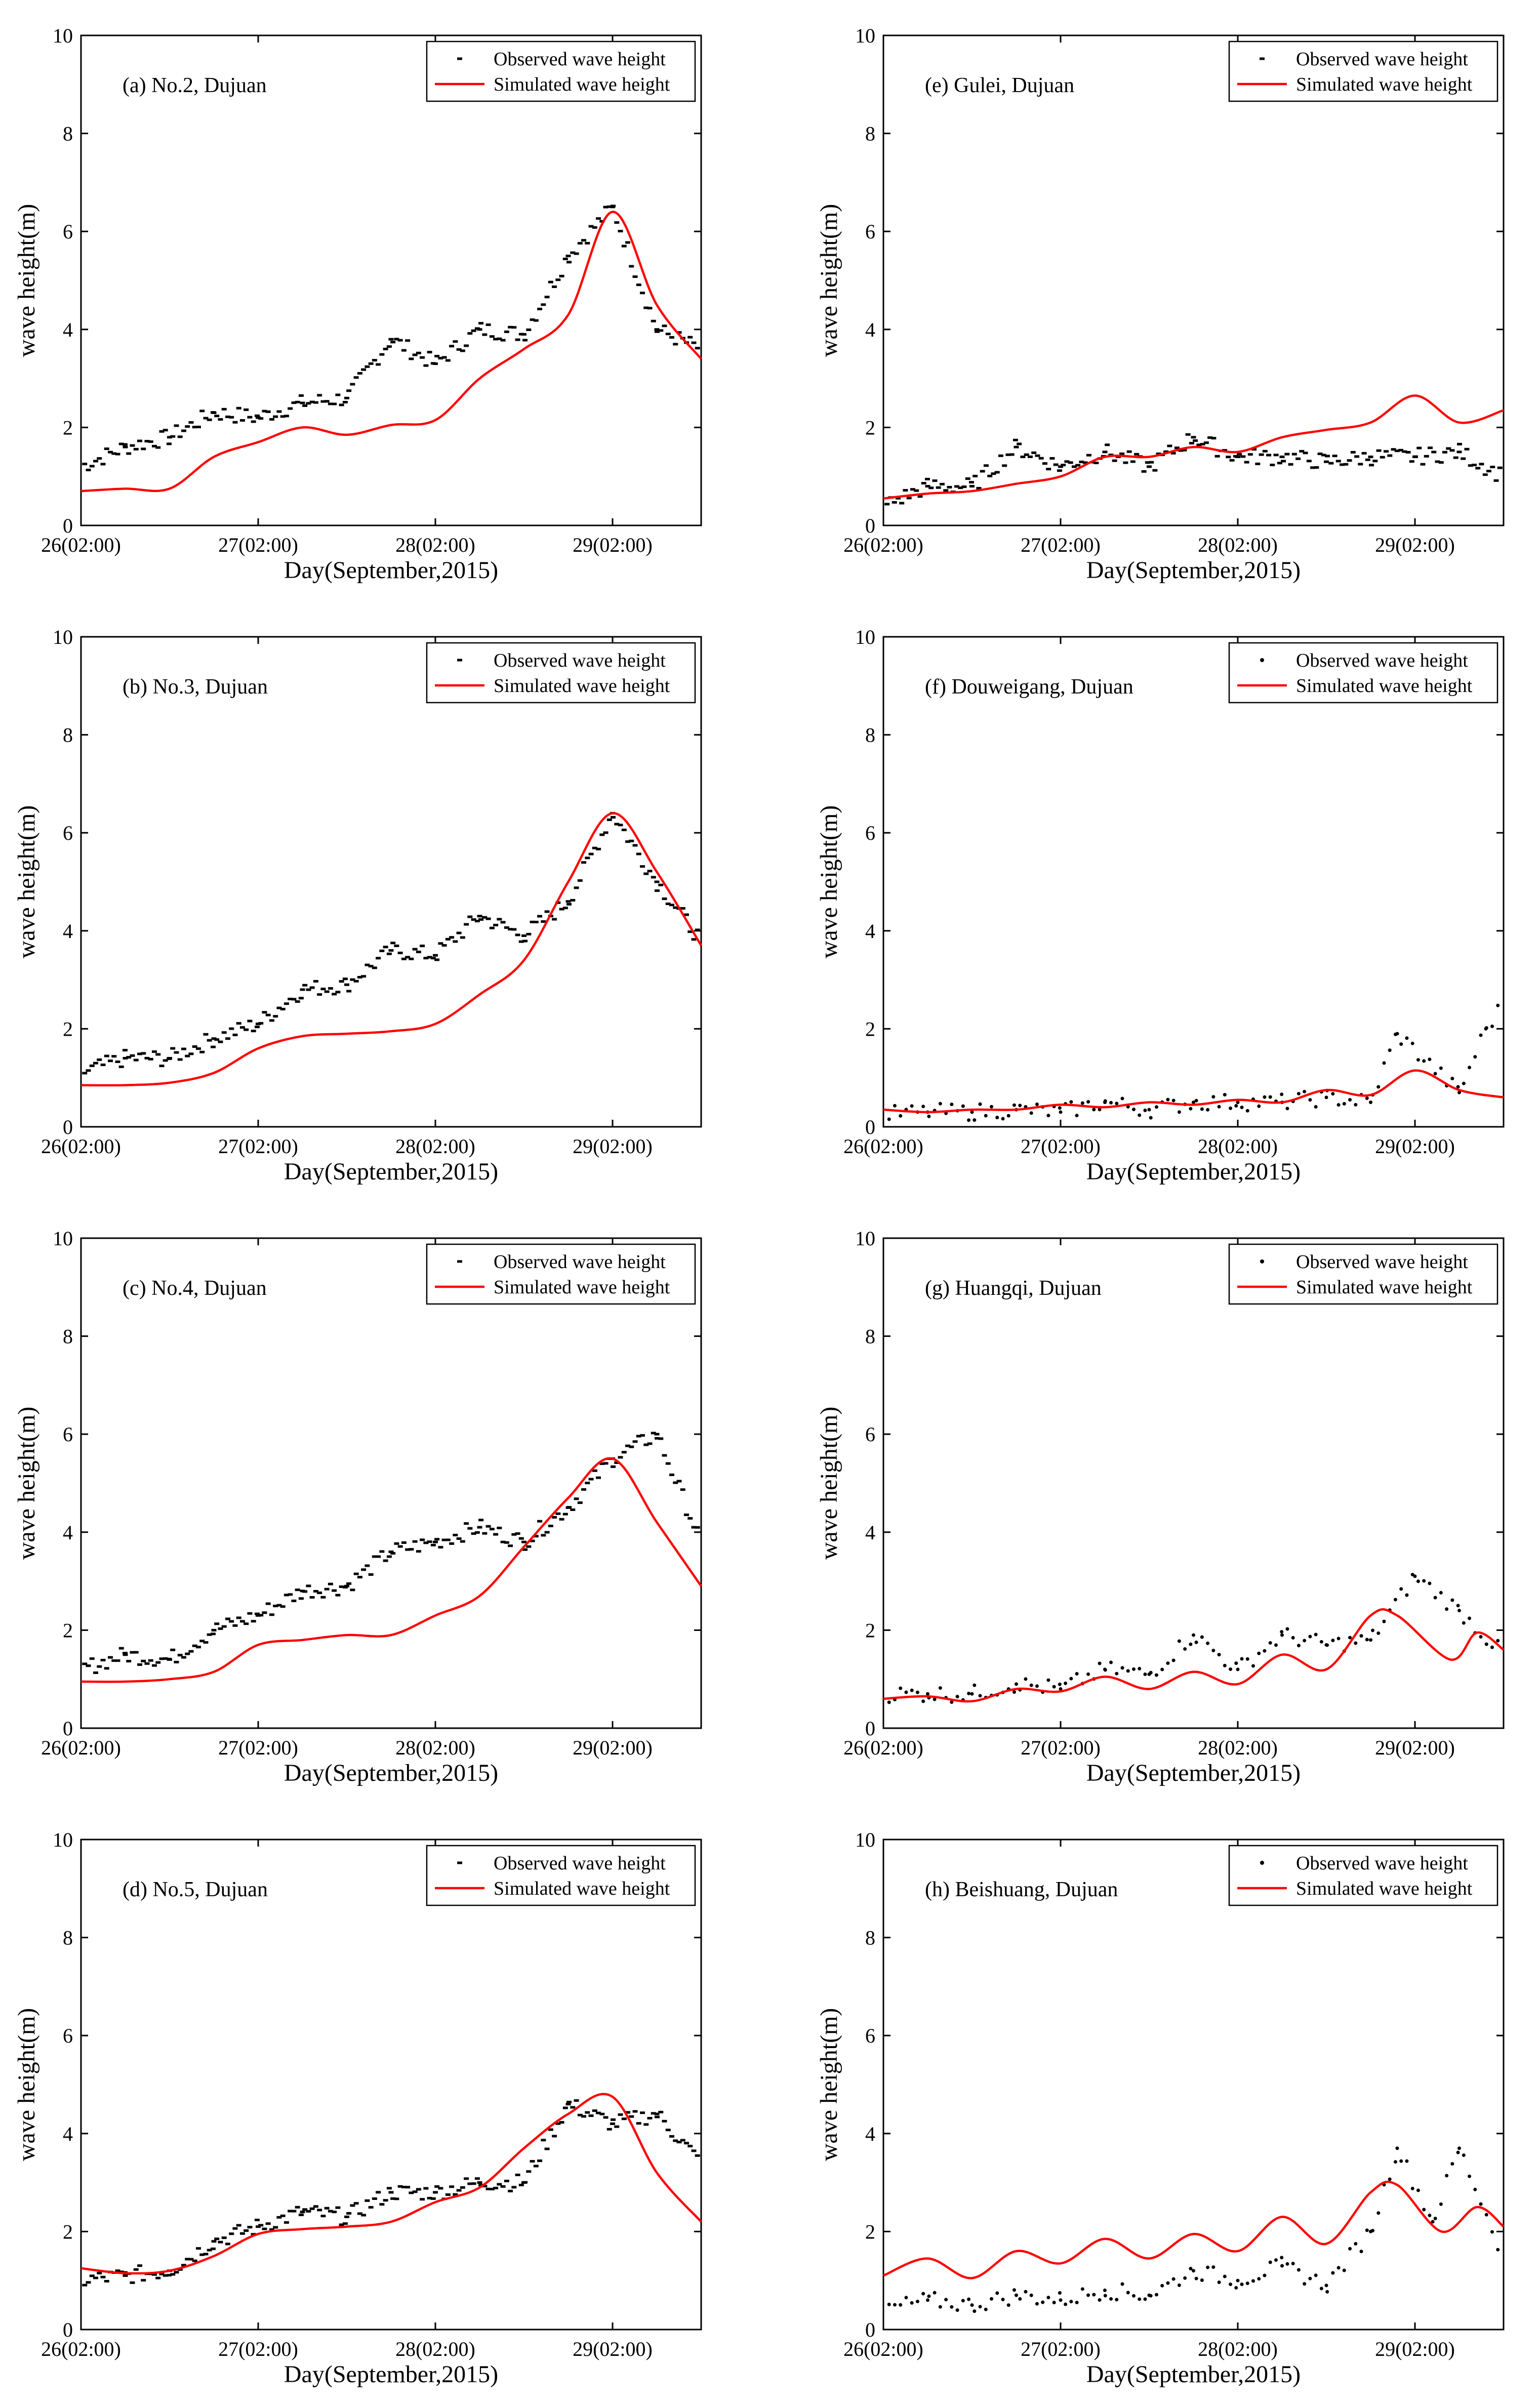 Image resolution: width=1540 pixels, height=2408 pixels. What do you see at coordinates (613, 1147) in the screenshot?
I see `x-tick-label: 29(02:00)` at bounding box center [613, 1147].